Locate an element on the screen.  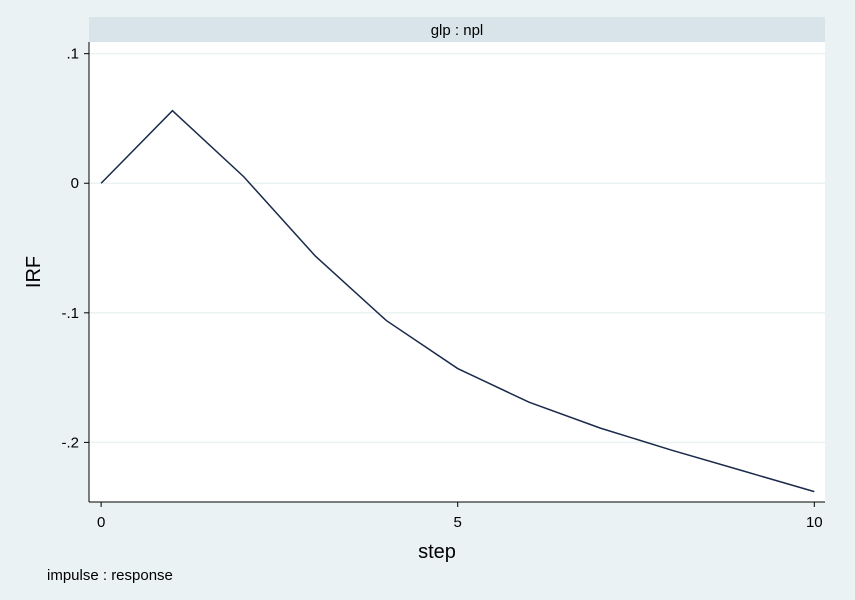
x-axis-label: step is located at coordinates (437, 552).